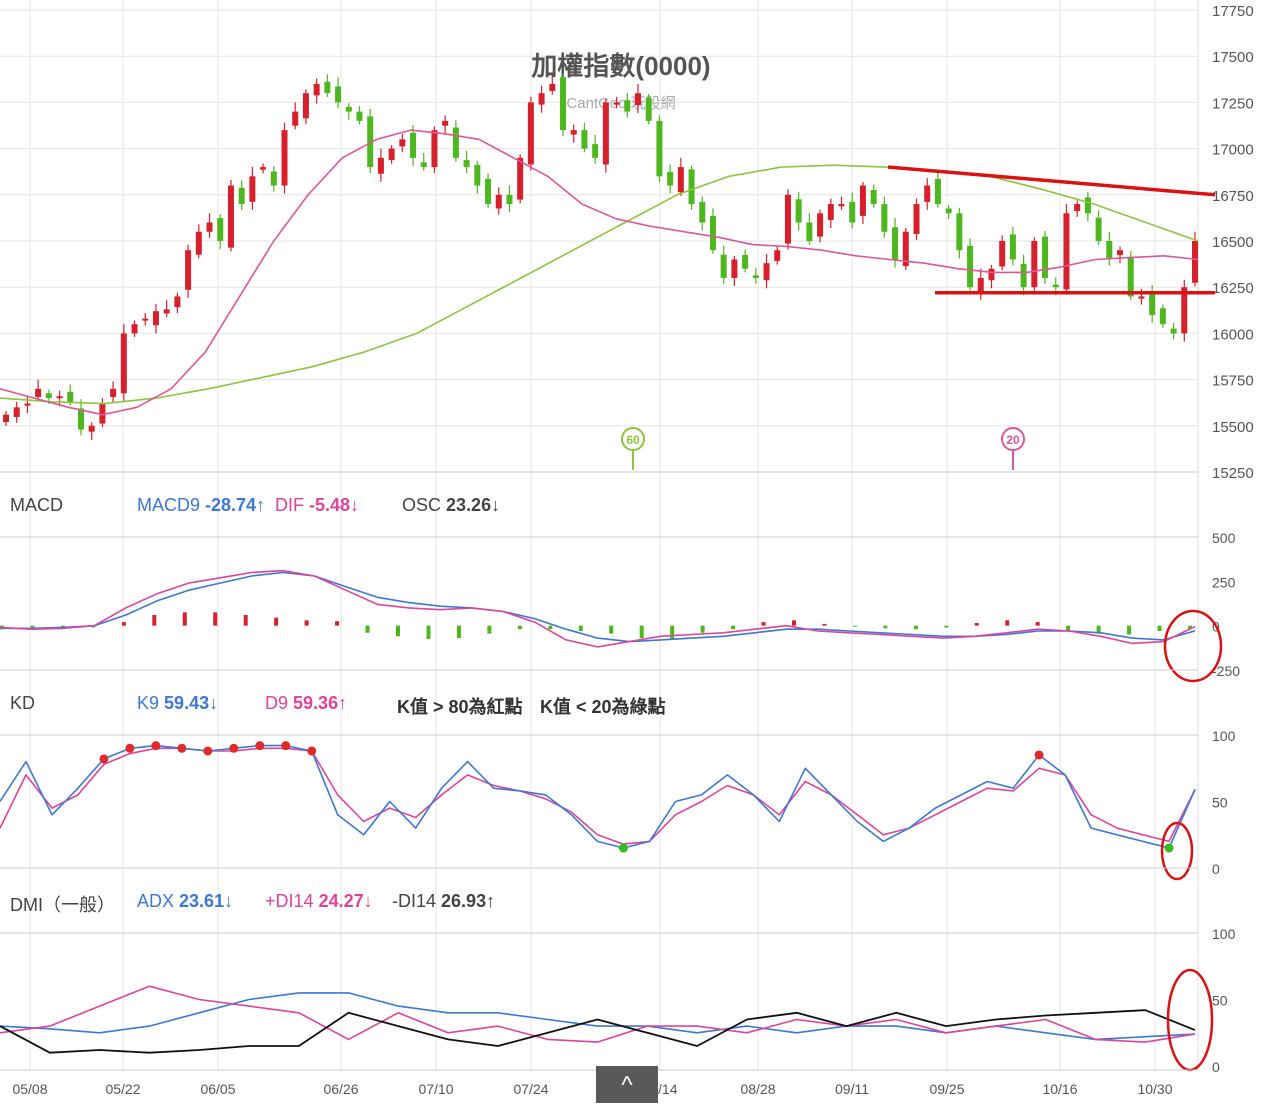 The image size is (1267, 1106). What do you see at coordinates (29, 1089) in the screenshot?
I see `x-tick-label: 05/08` at bounding box center [29, 1089].